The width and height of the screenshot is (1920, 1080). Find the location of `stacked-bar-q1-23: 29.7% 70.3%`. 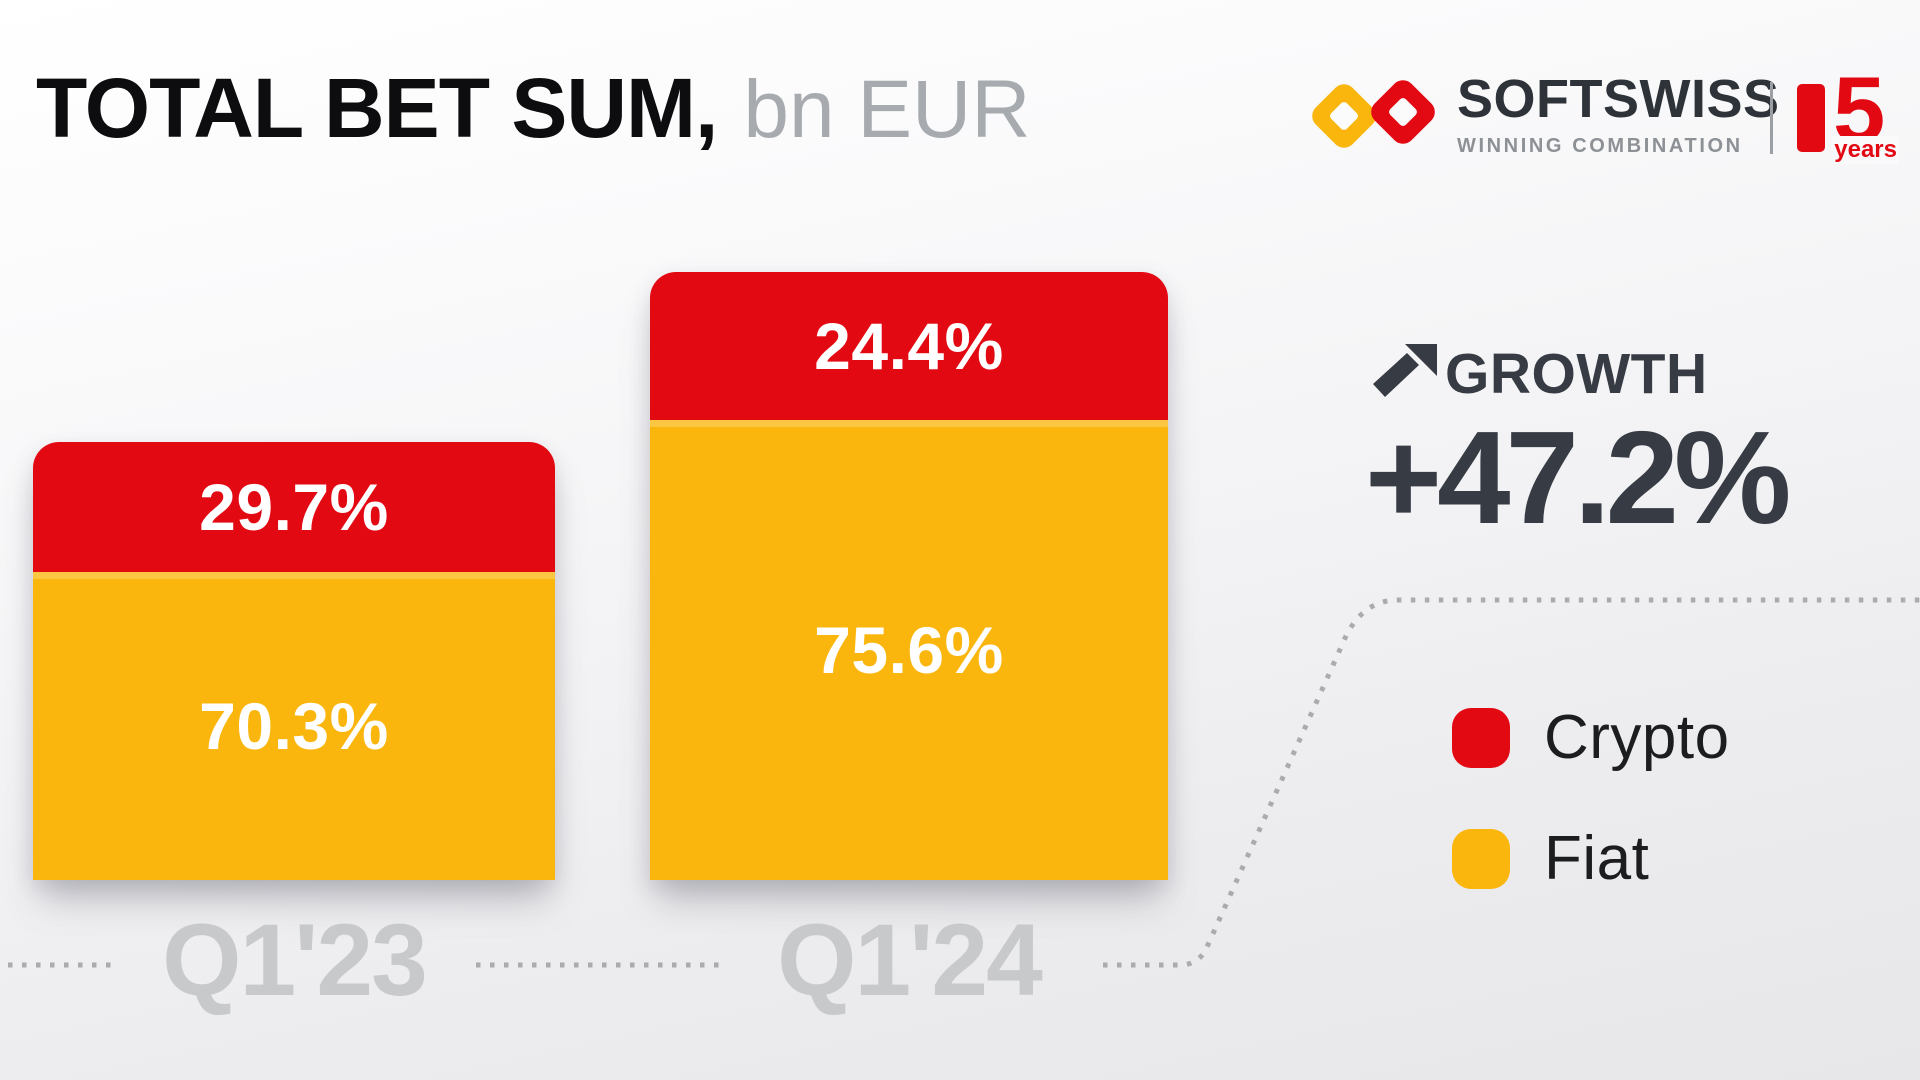

stacked-bar-q1-23: 29.7% 70.3% is located at coordinates (294, 661).